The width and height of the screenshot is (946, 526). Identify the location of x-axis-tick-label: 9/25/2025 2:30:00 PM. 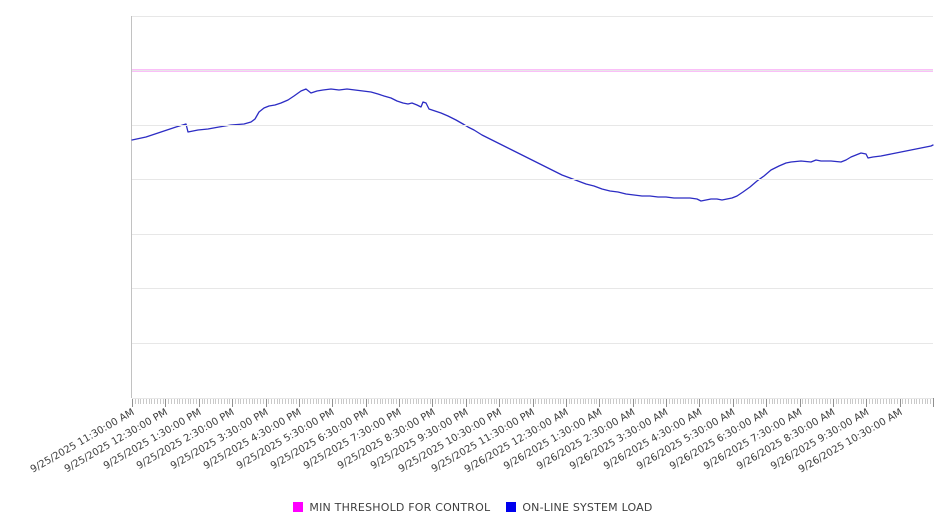
(186, 439).